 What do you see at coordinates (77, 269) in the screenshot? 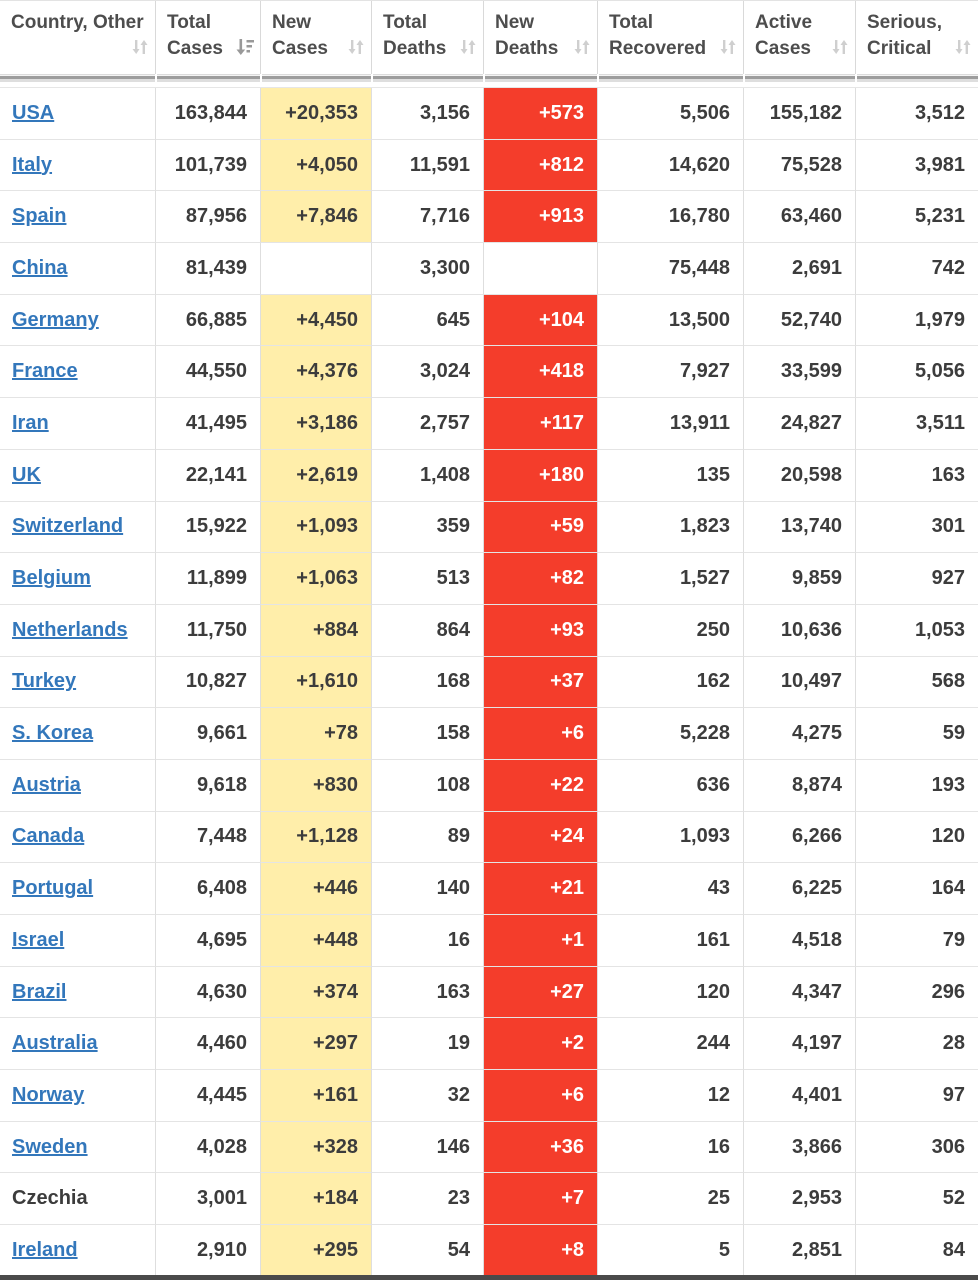
I see `country-link: China` at bounding box center [77, 269].